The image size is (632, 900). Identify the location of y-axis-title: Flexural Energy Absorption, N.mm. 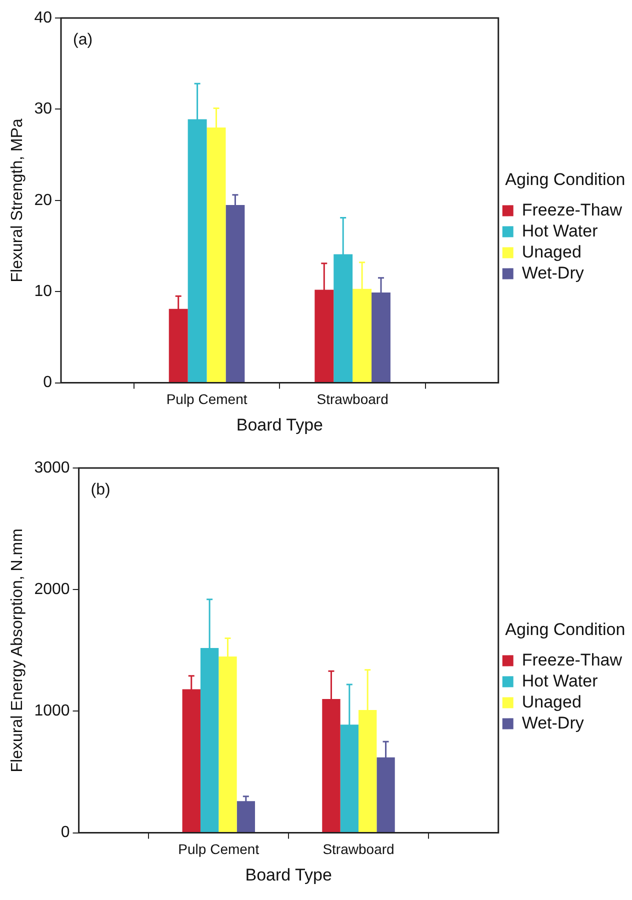
(17, 650).